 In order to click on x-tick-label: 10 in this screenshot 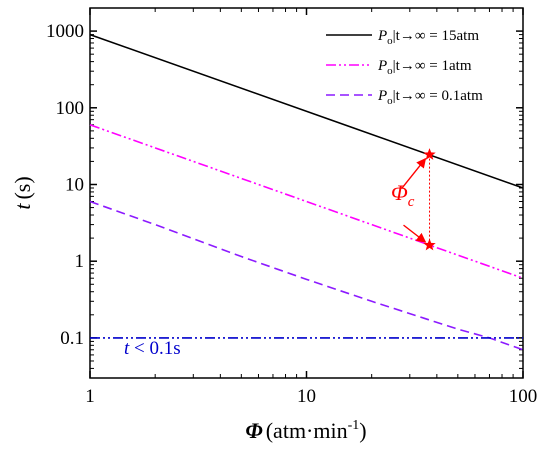, I will do `click(306, 396)`.